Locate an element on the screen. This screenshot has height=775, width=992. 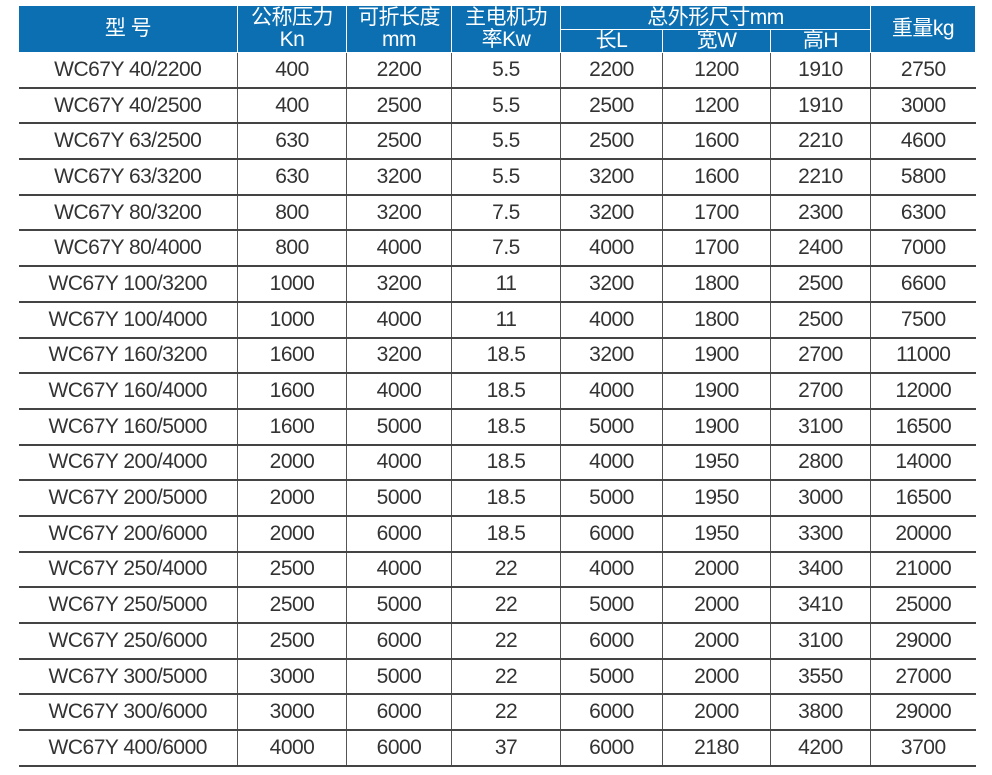
header-model: 型 号 is located at coordinates (128, 29).